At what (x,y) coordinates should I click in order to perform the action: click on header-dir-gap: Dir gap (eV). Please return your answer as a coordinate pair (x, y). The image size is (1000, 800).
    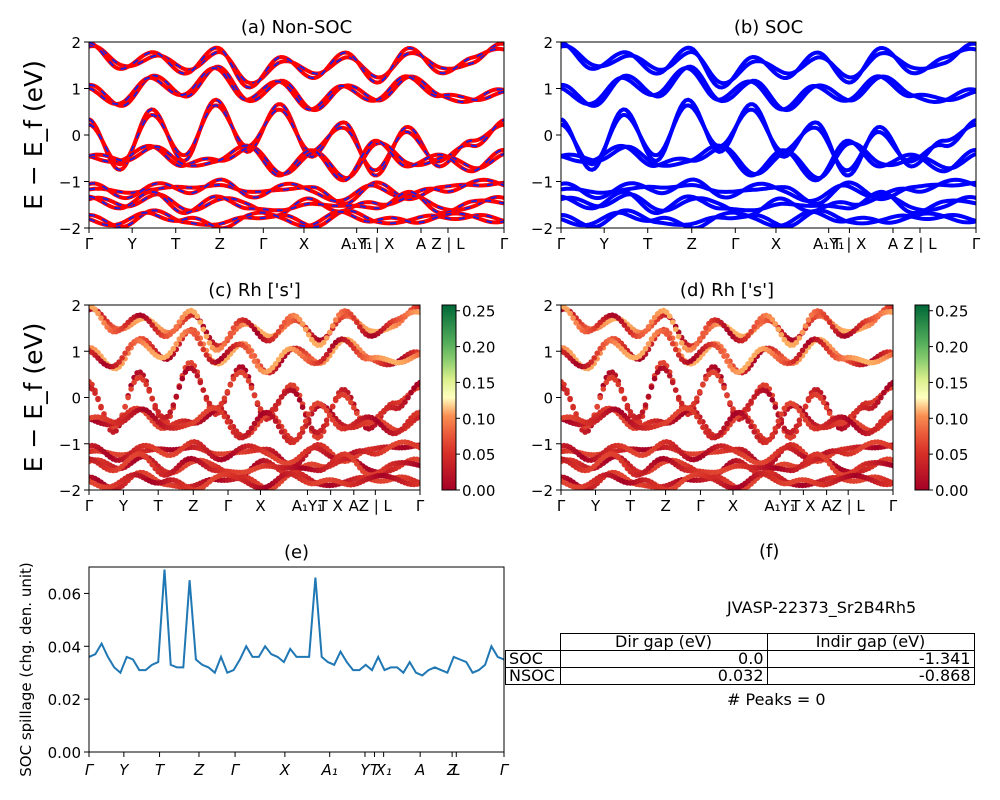
    Looking at the image, I should click on (663, 642).